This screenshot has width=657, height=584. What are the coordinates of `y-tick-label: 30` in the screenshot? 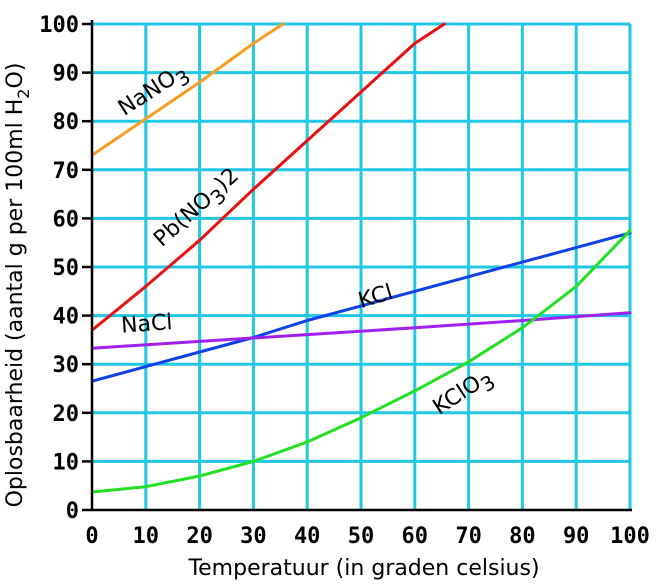 It's located at (66, 365).